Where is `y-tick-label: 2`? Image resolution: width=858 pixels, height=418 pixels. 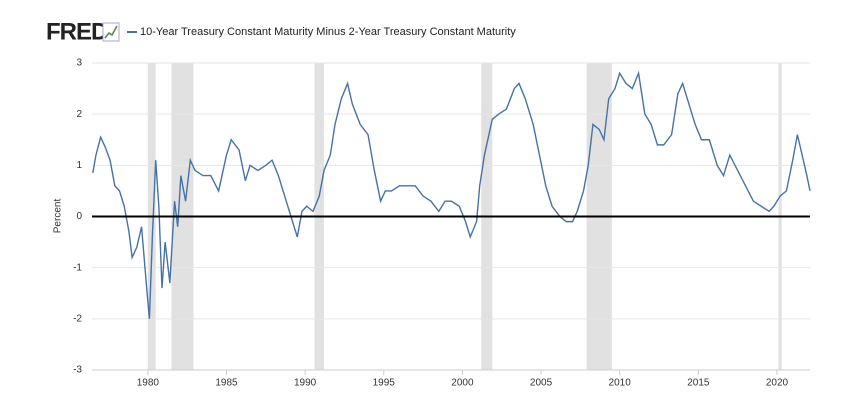 y-tick-label: 2 is located at coordinates (79, 114).